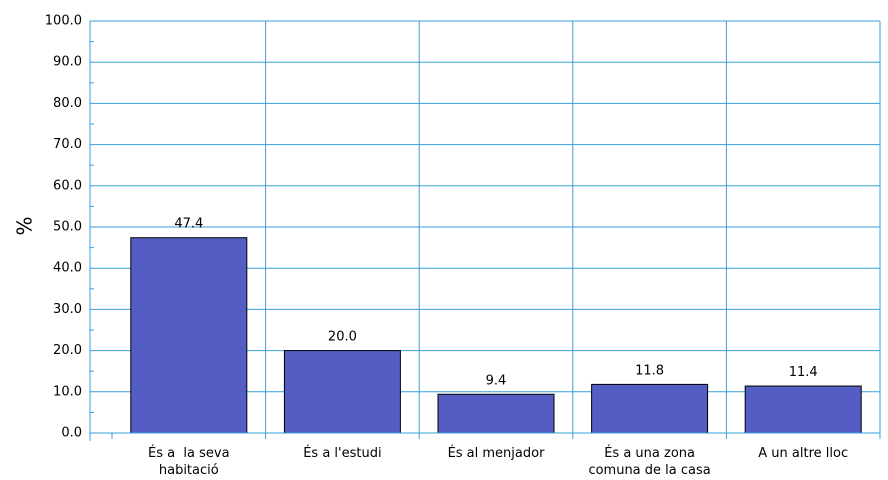  Describe the element at coordinates (67, 185) in the screenshot. I see `y-tick-label: 60.0` at that location.